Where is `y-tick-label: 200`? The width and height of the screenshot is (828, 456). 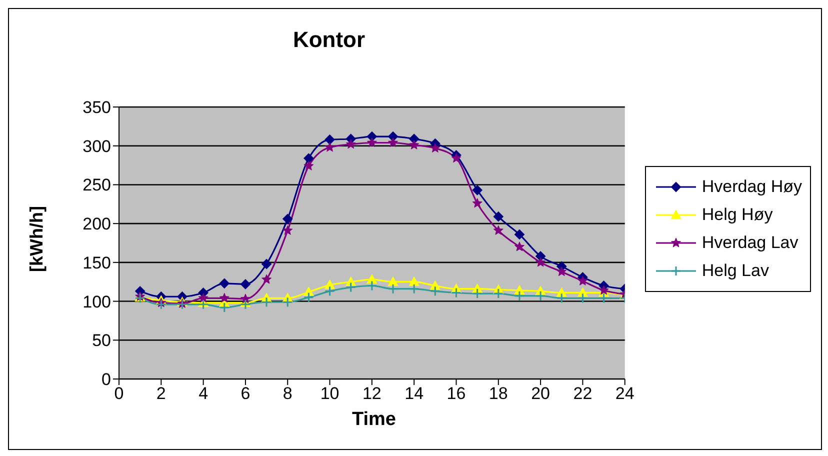
y-tick-label: 200 is located at coordinates (96, 224).